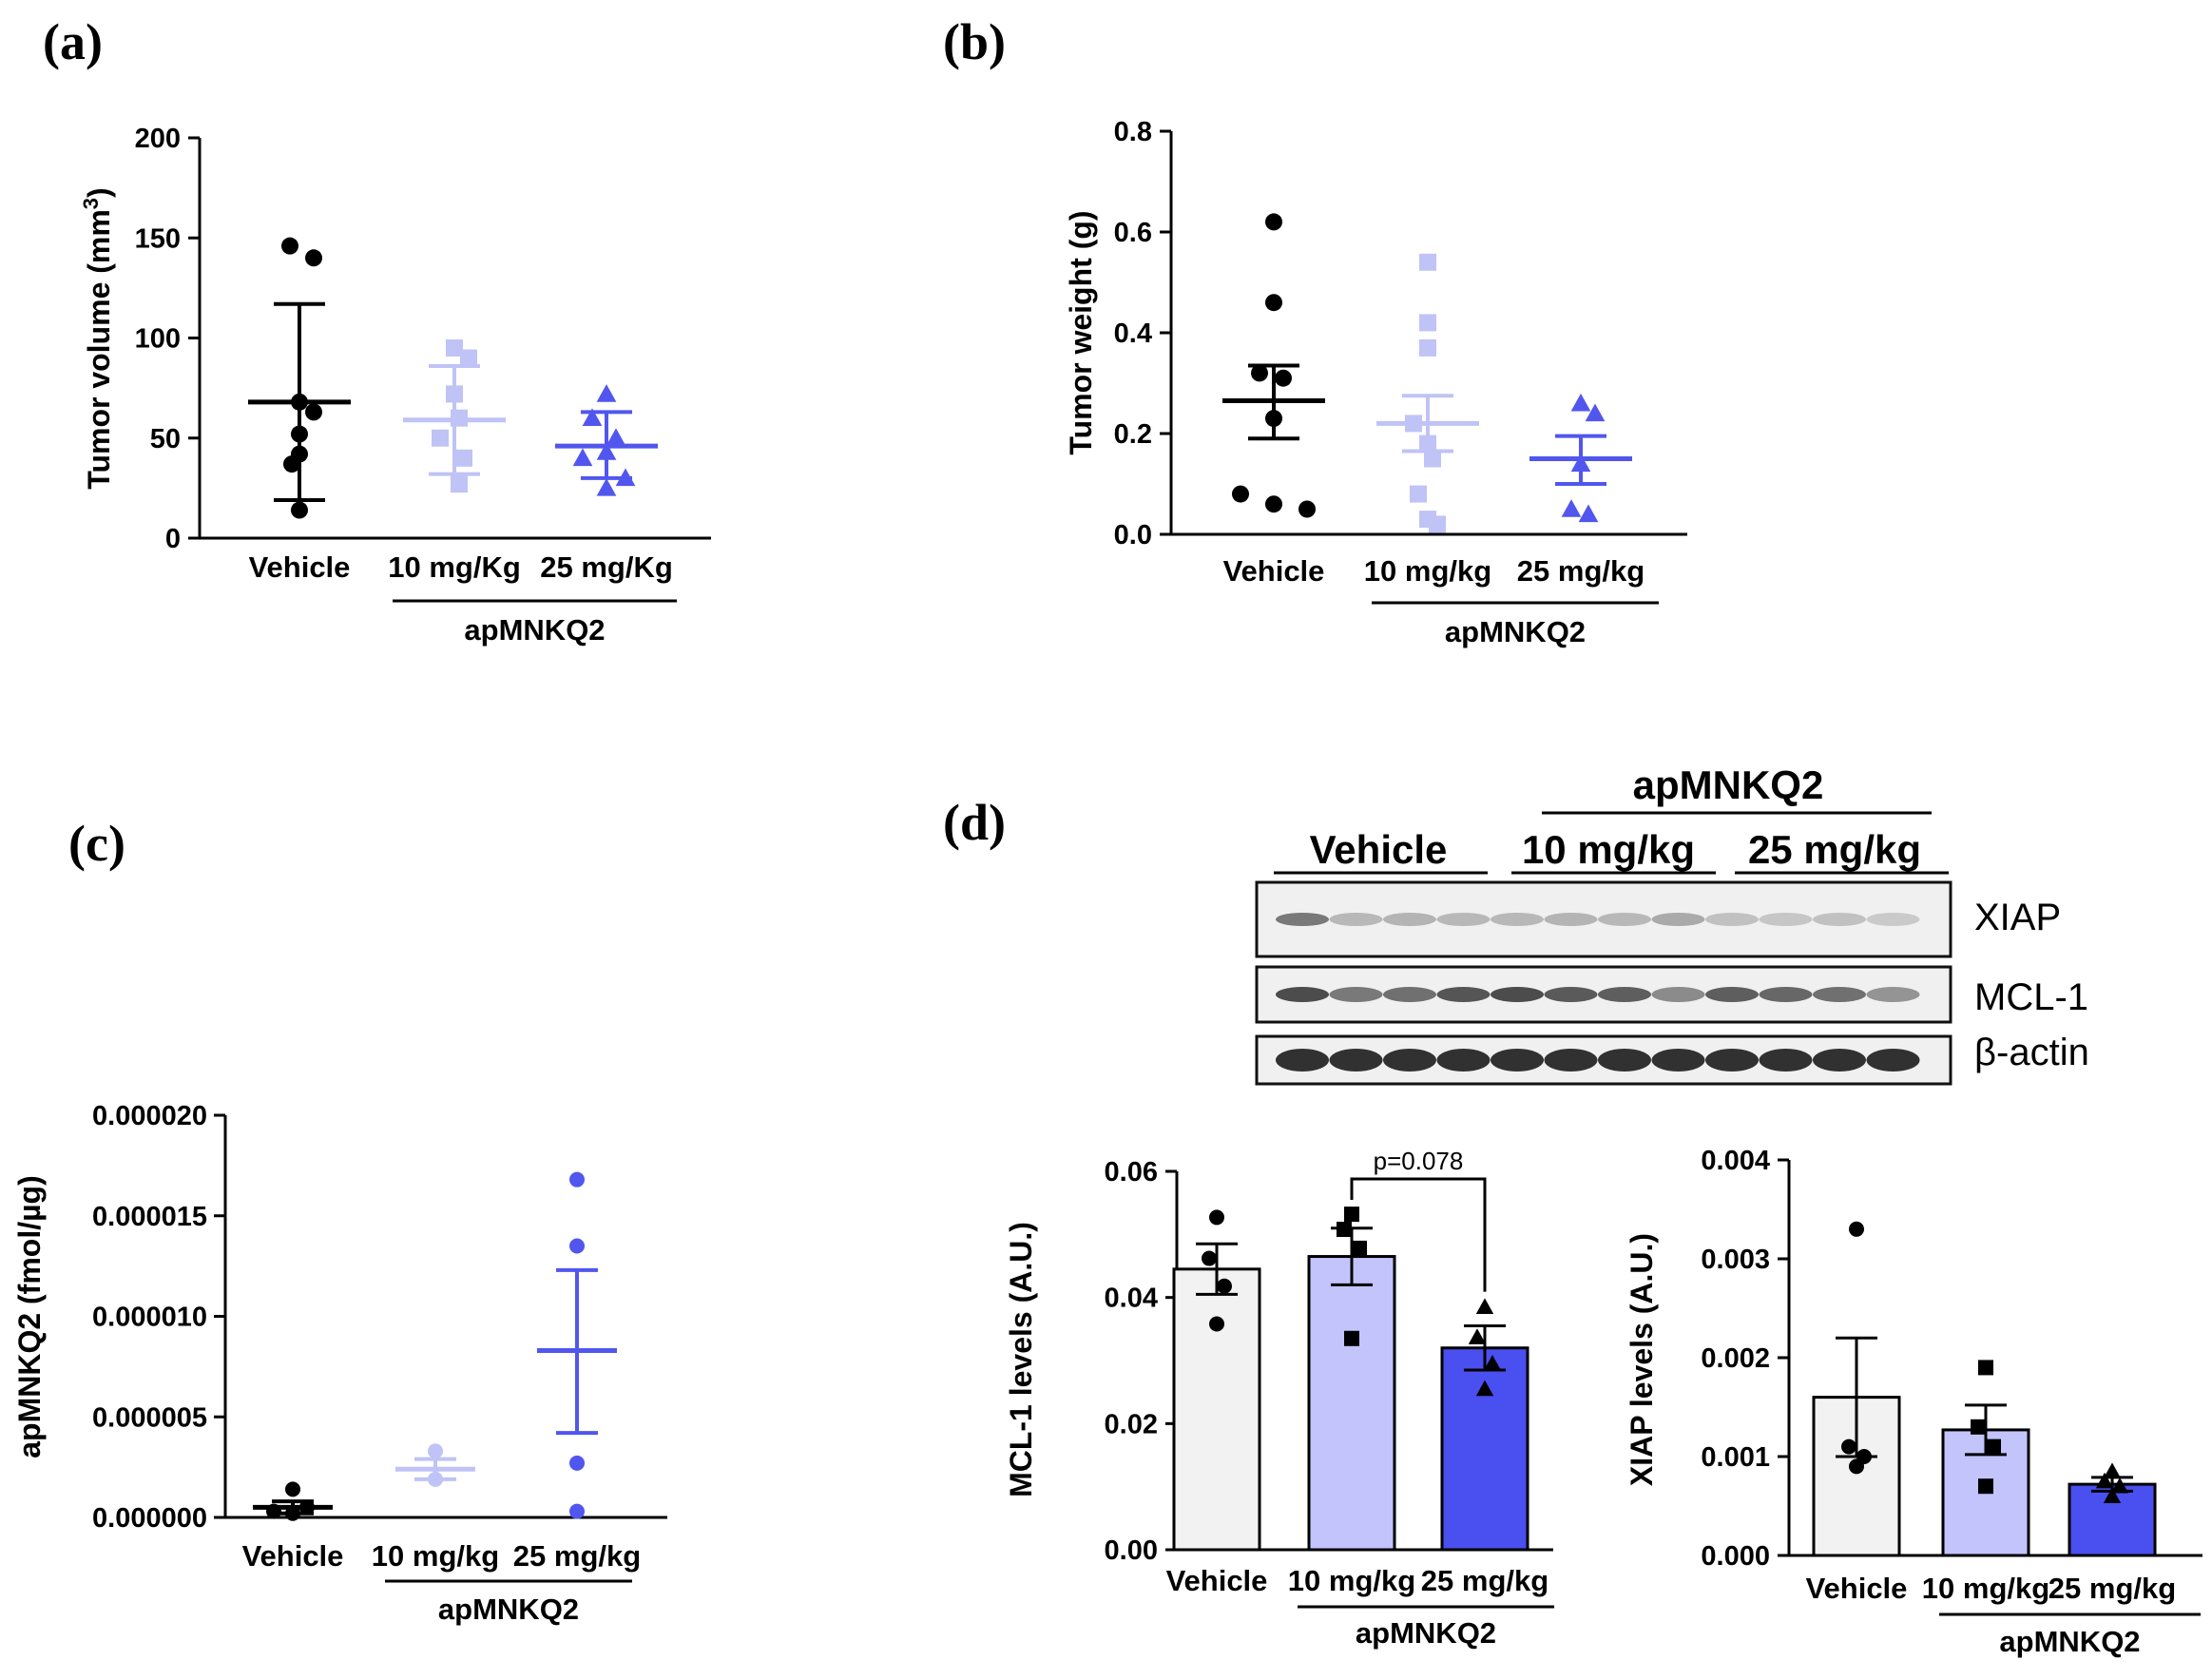  What do you see at coordinates (1131, 1299) in the screenshot?
I see `y-tick-label: 0.04` at bounding box center [1131, 1299].